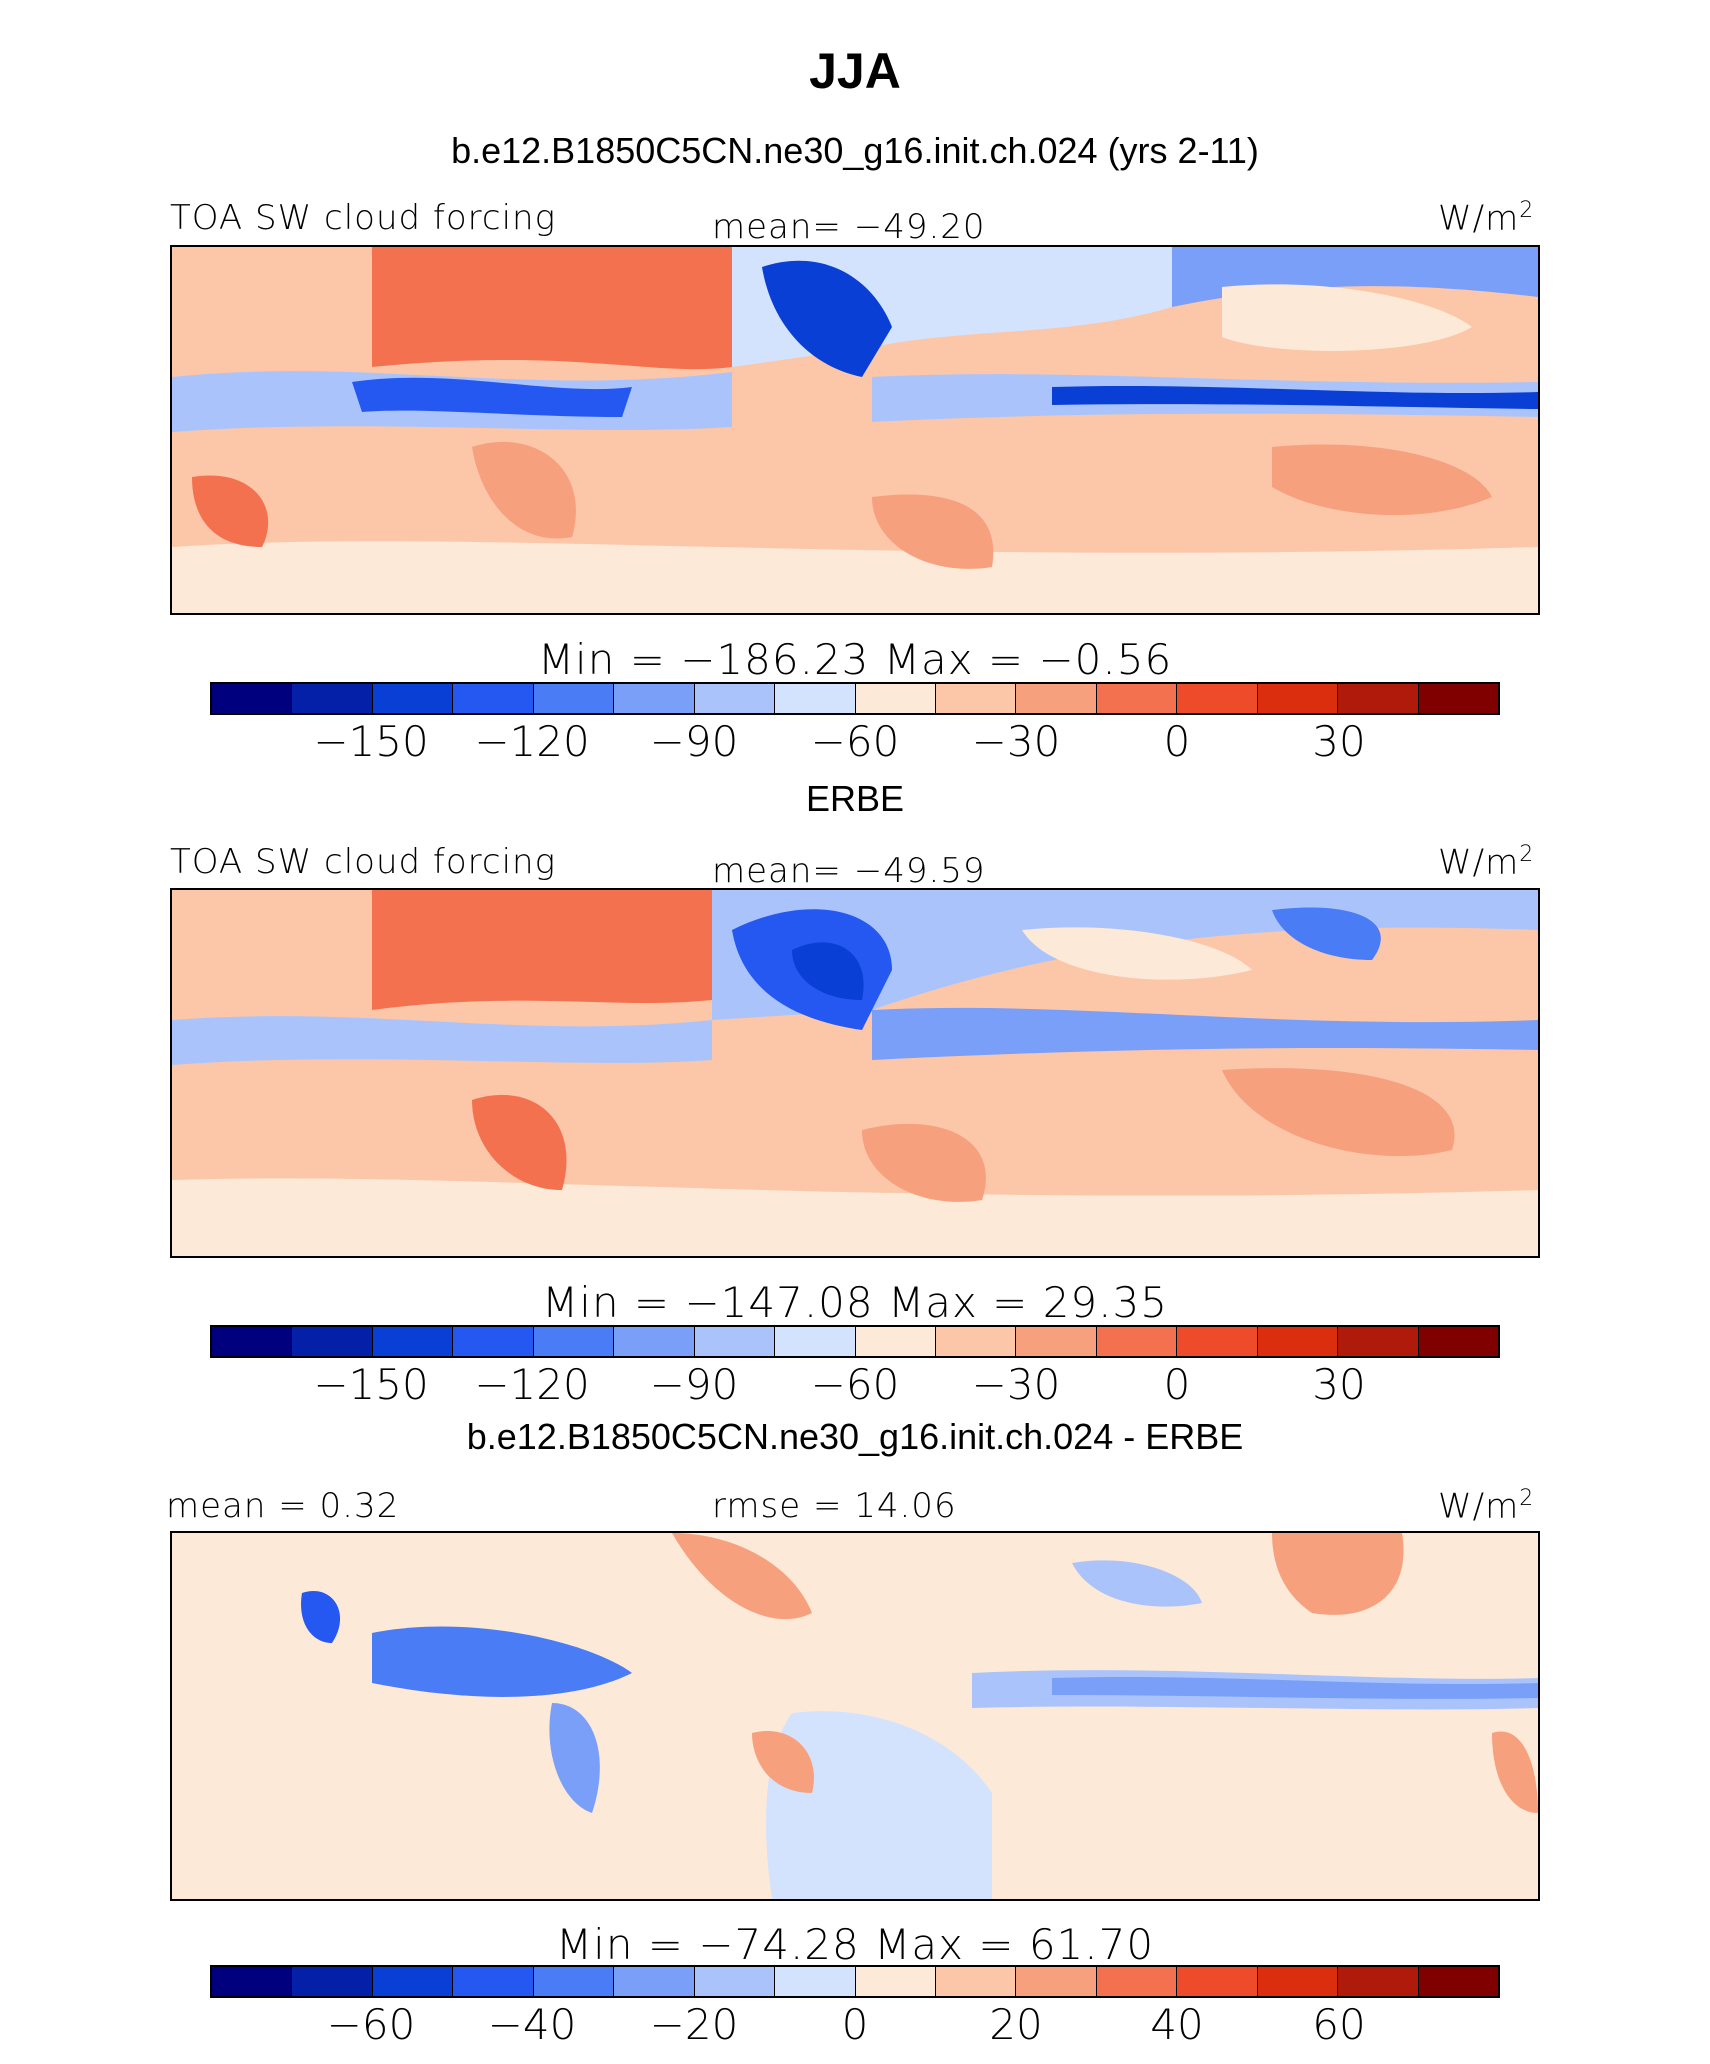 This screenshot has width=1710, height=2064. I want to click on panel-3-units: W/m2, so click(1486, 1506).